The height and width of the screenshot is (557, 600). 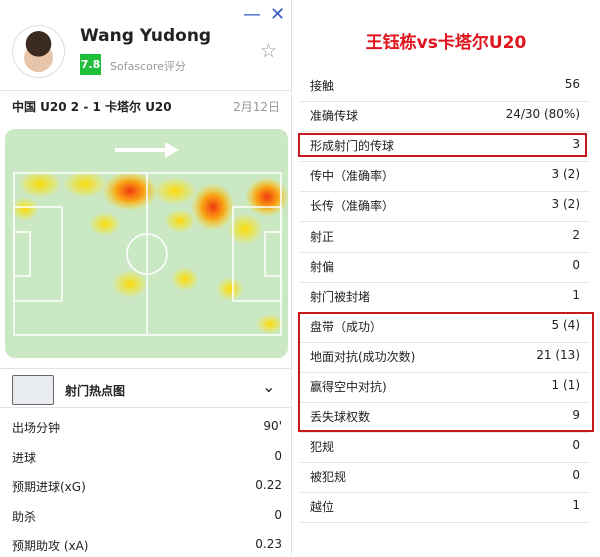 What do you see at coordinates (445, 508) in the screenshot?
I see `stat-row: 越位 1` at bounding box center [445, 508].